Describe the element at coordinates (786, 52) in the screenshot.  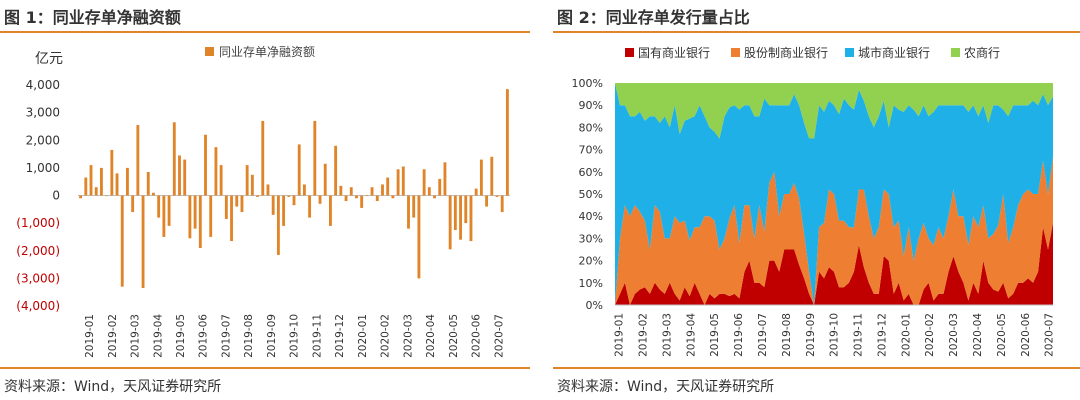
I see `legend-label: 股份制商业银行` at that location.